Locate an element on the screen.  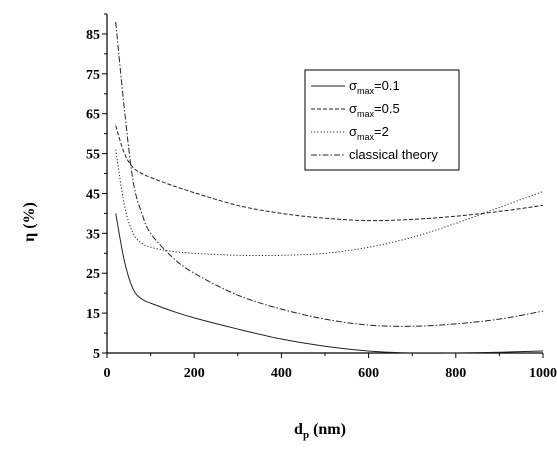
legend-label: σmax=2 is located at coordinates (369, 133).